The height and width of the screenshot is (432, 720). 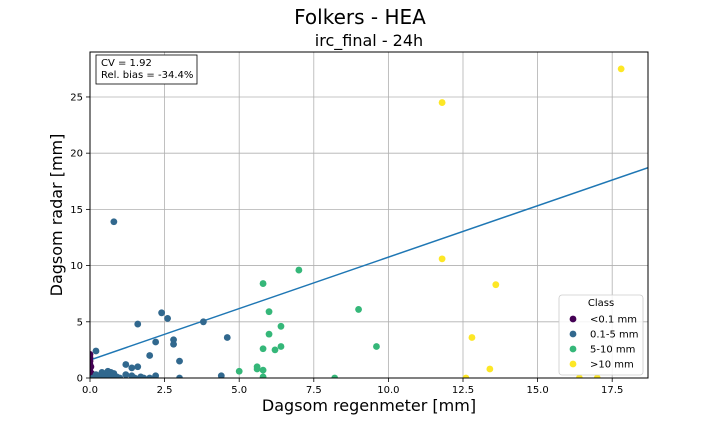 I want to click on annotation-line-1: CV = 1.92, so click(x=126, y=63).